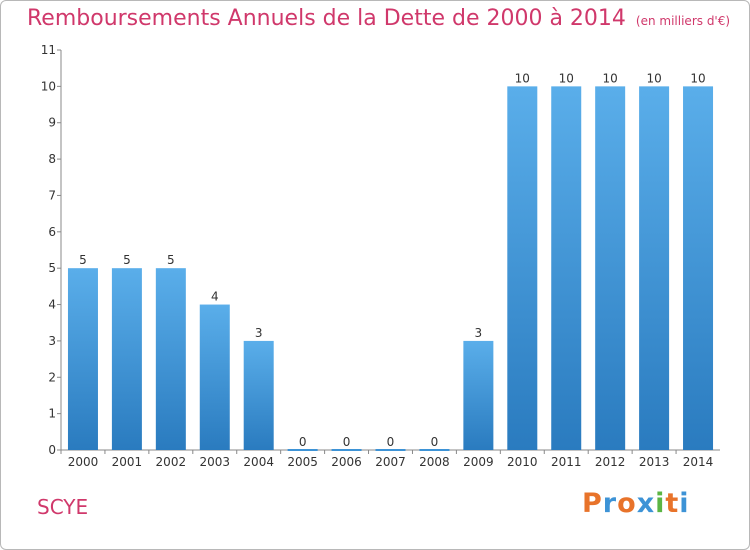 The height and width of the screenshot is (550, 750). Describe the element at coordinates (610, 503) in the screenshot. I see `logo-letter: r` at that location.